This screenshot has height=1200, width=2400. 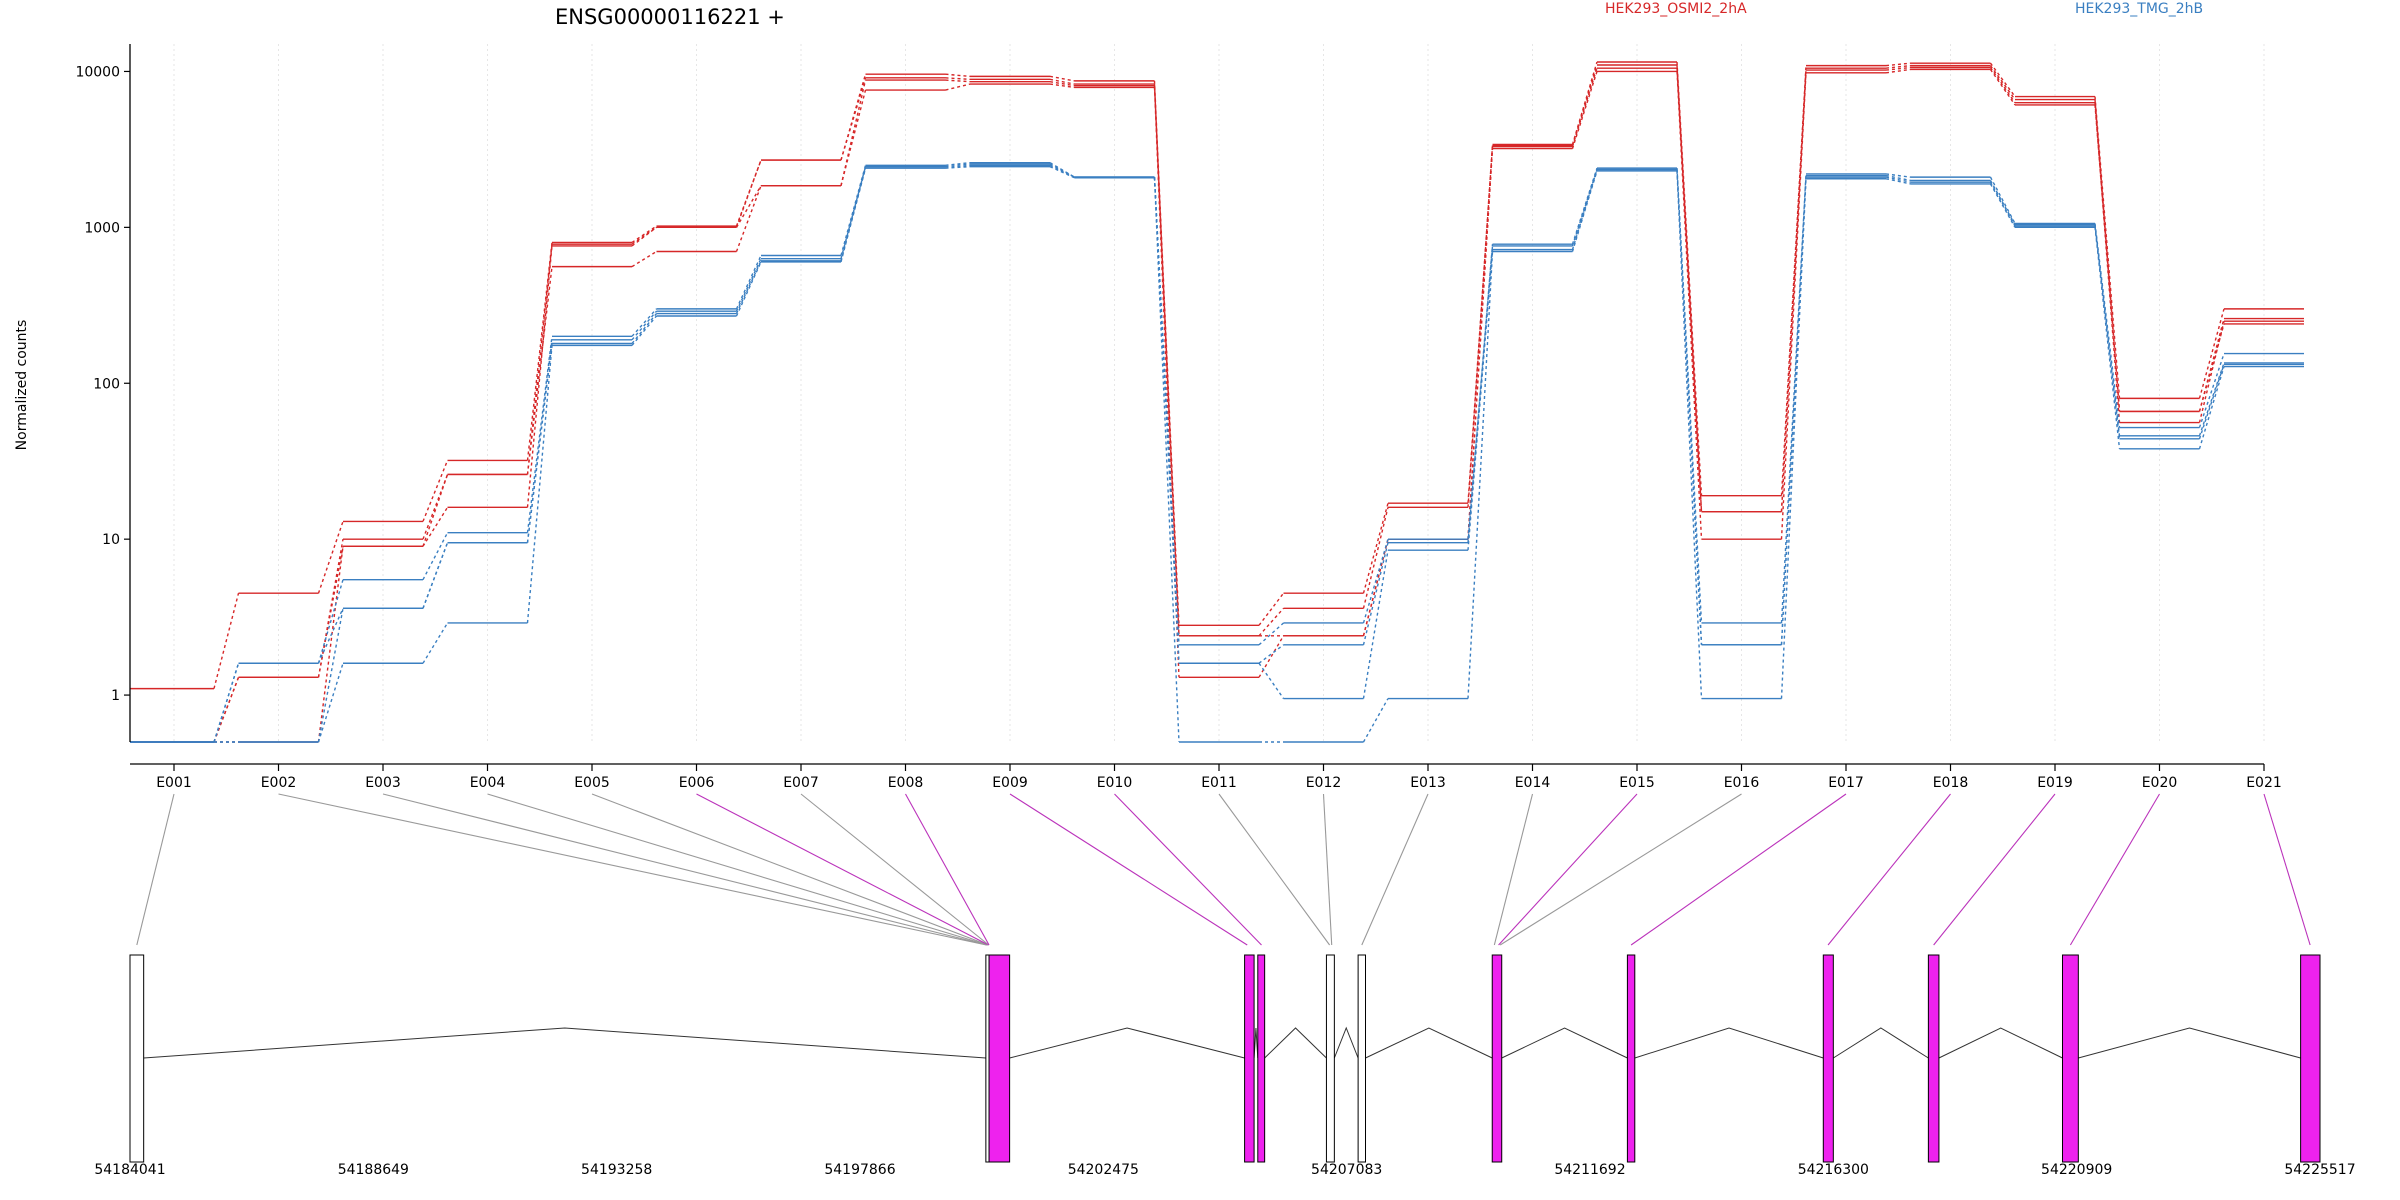 I want to click on exon-link-e021, so click(x=2287, y=869).